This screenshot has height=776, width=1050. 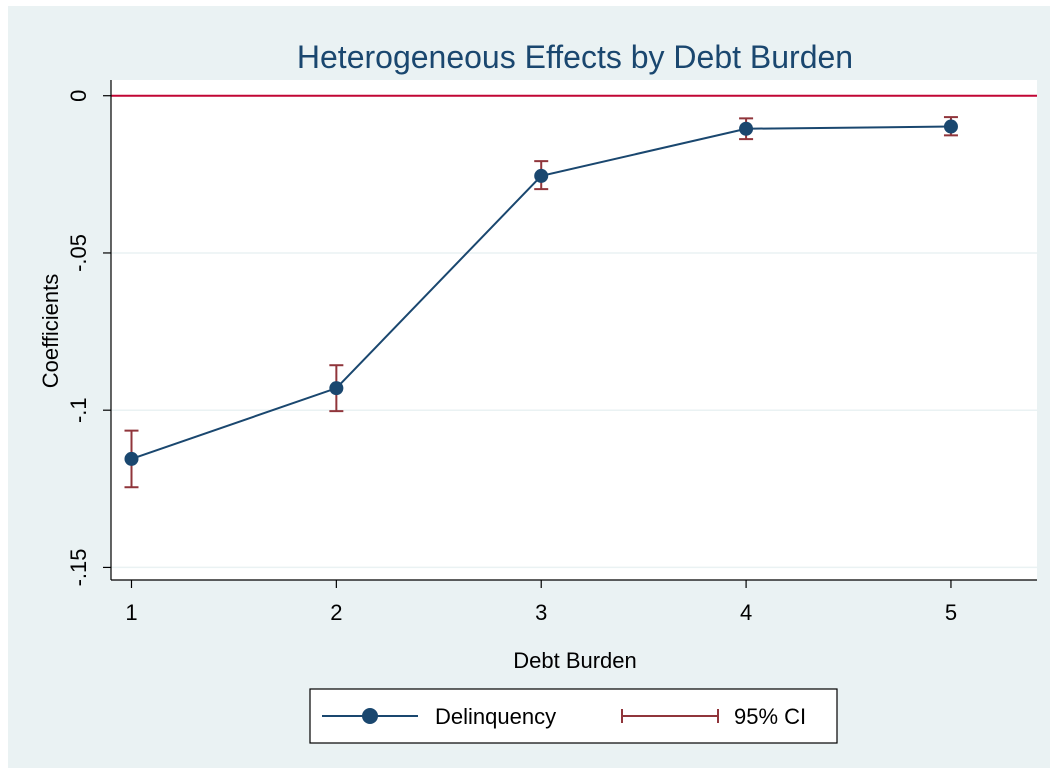 I want to click on legend-series-marker, so click(x=370, y=716).